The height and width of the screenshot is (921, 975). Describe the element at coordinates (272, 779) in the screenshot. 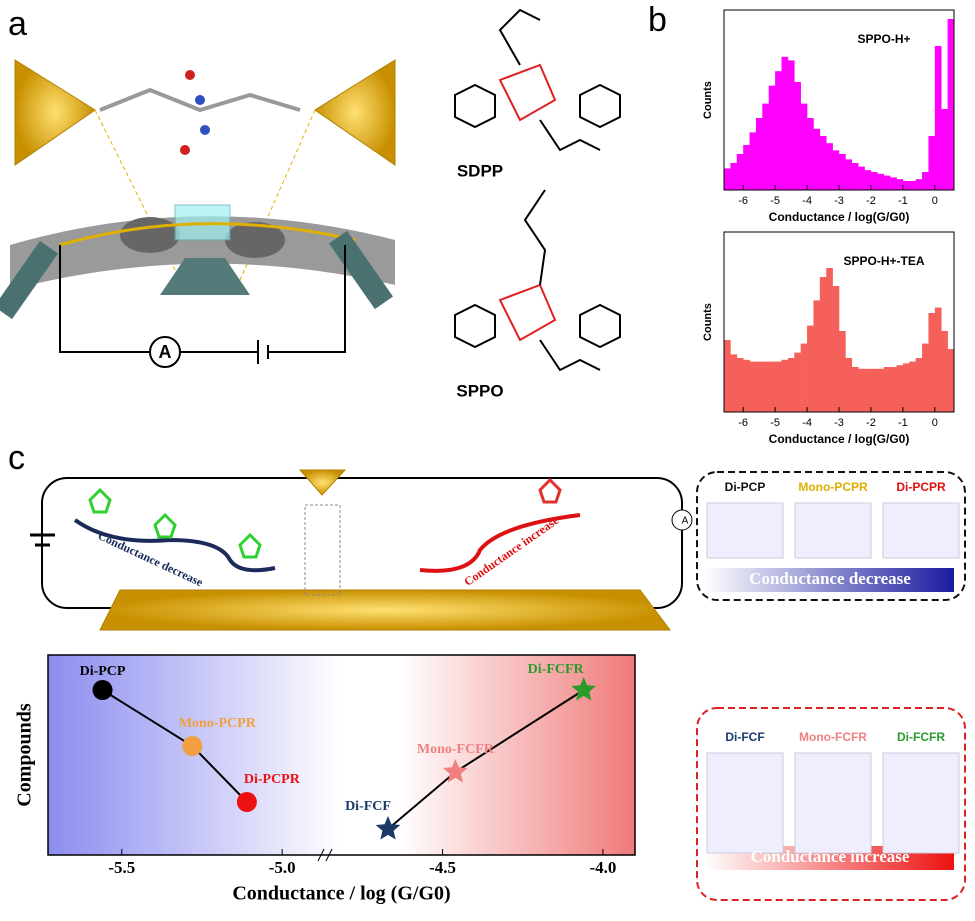

I see `point-label: Di-PCPR` at that location.